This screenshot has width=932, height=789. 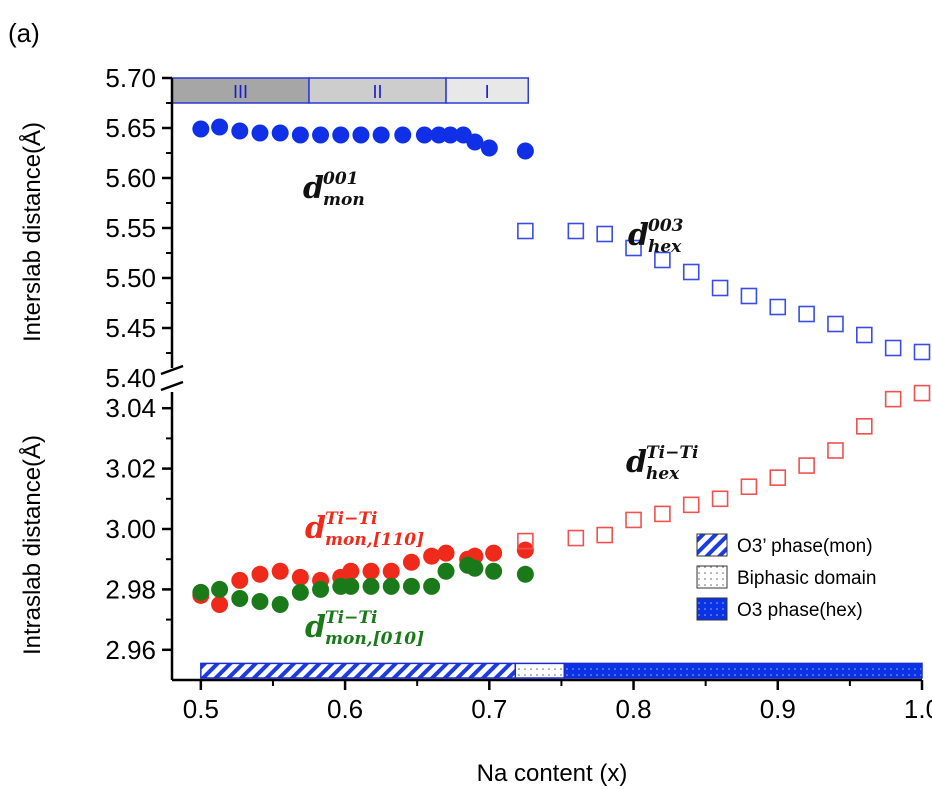 I want to click on region-label-2: II, so click(x=378, y=92).